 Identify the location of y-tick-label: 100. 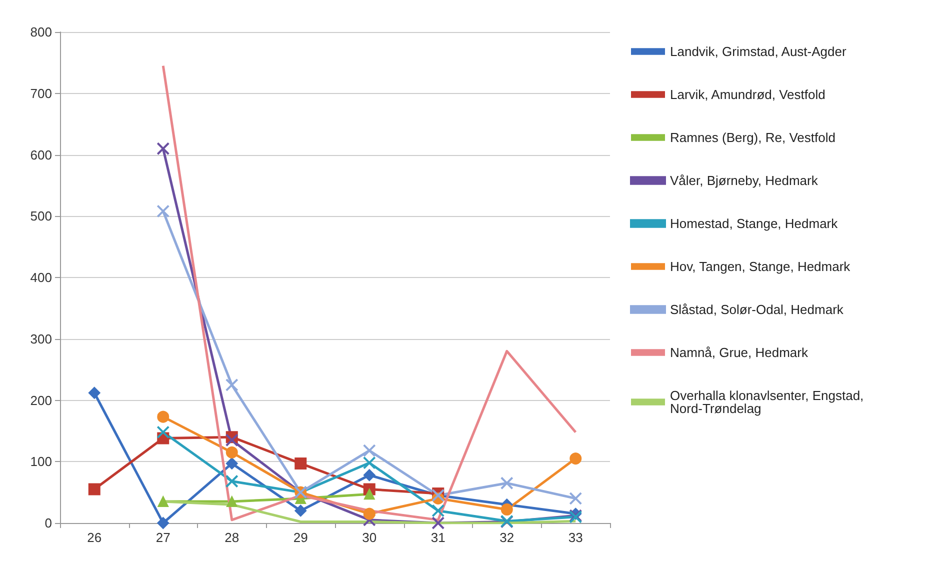
(41, 462).